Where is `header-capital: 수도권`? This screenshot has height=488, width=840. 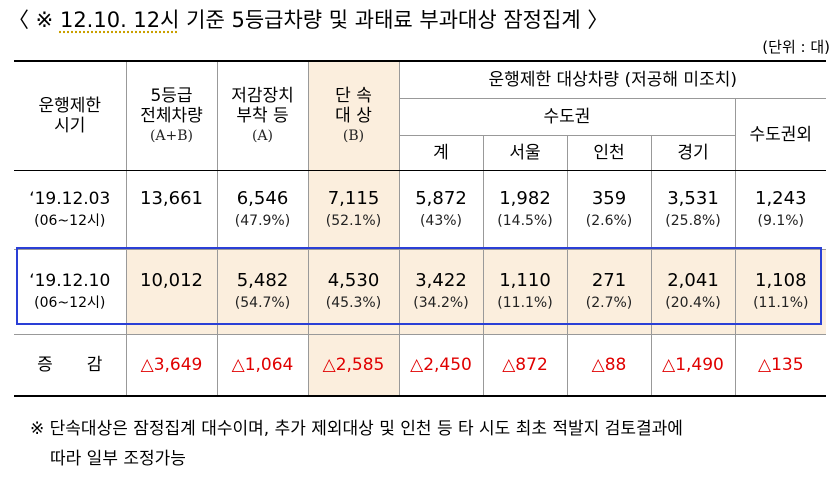
header-capital: 수도권 is located at coordinates (567, 117).